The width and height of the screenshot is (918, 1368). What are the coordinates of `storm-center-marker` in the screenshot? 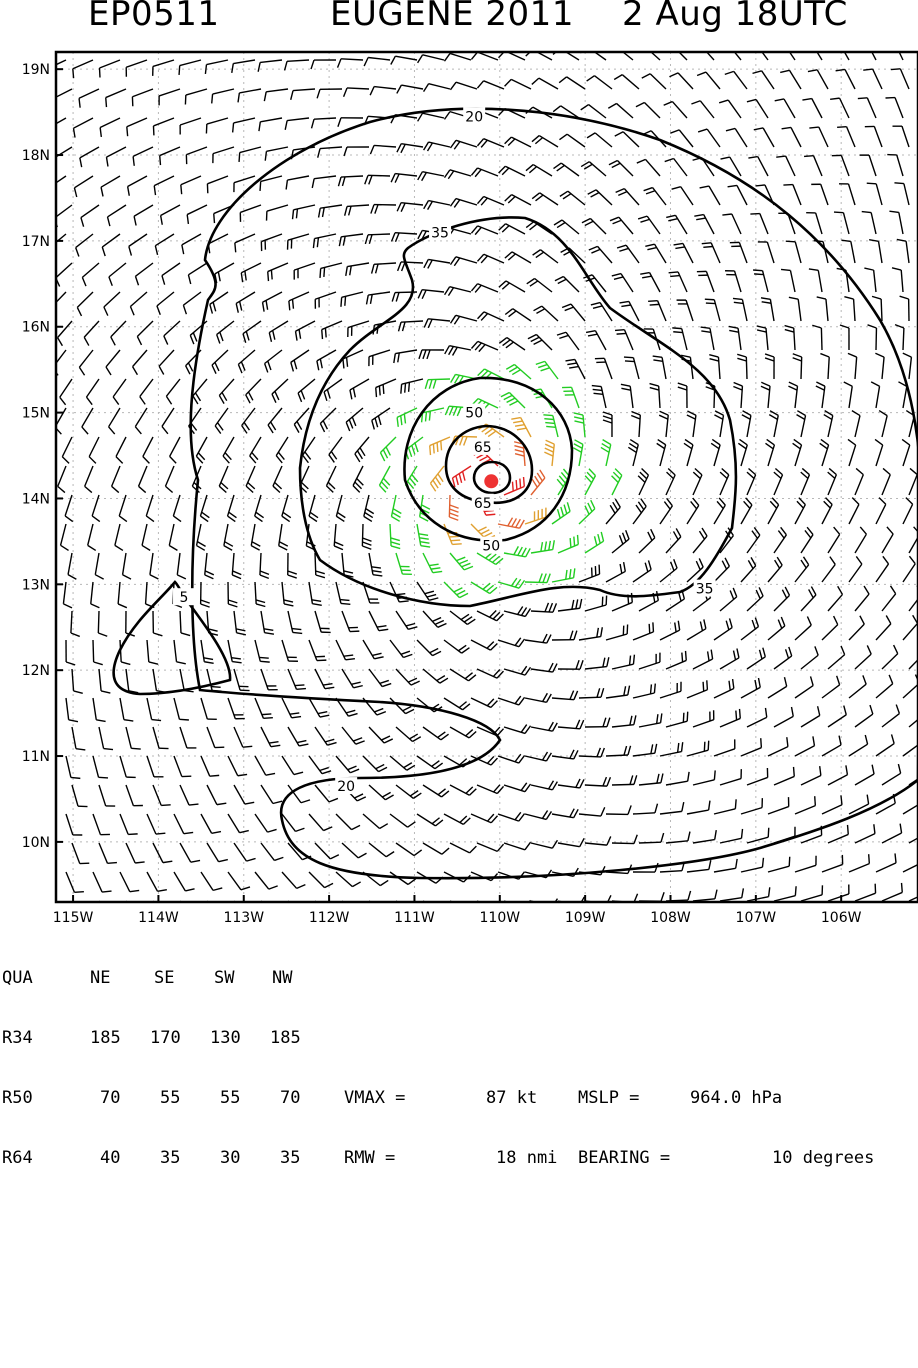 It's located at (491, 481).